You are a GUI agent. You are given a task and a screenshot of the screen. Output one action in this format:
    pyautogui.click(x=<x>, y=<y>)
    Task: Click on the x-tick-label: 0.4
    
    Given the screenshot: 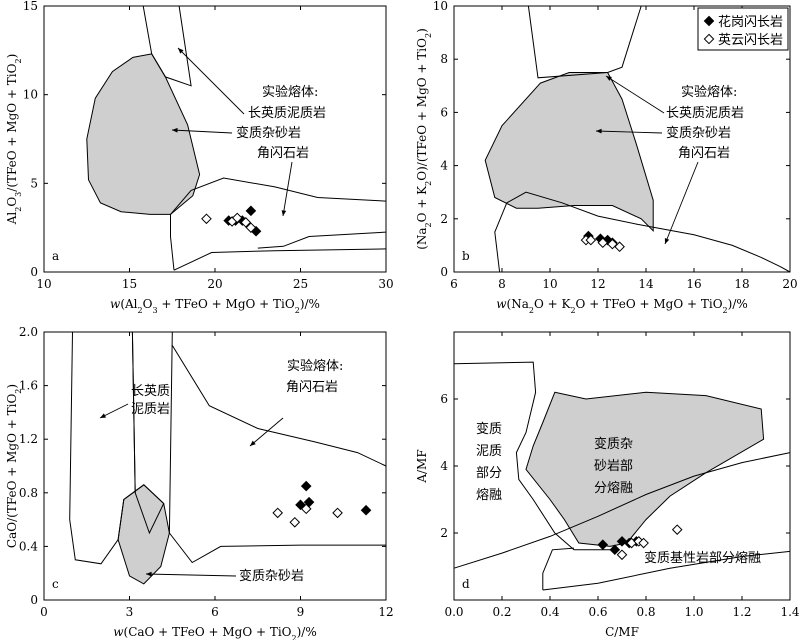 What is the action you would take?
    pyautogui.click(x=549, y=612)
    